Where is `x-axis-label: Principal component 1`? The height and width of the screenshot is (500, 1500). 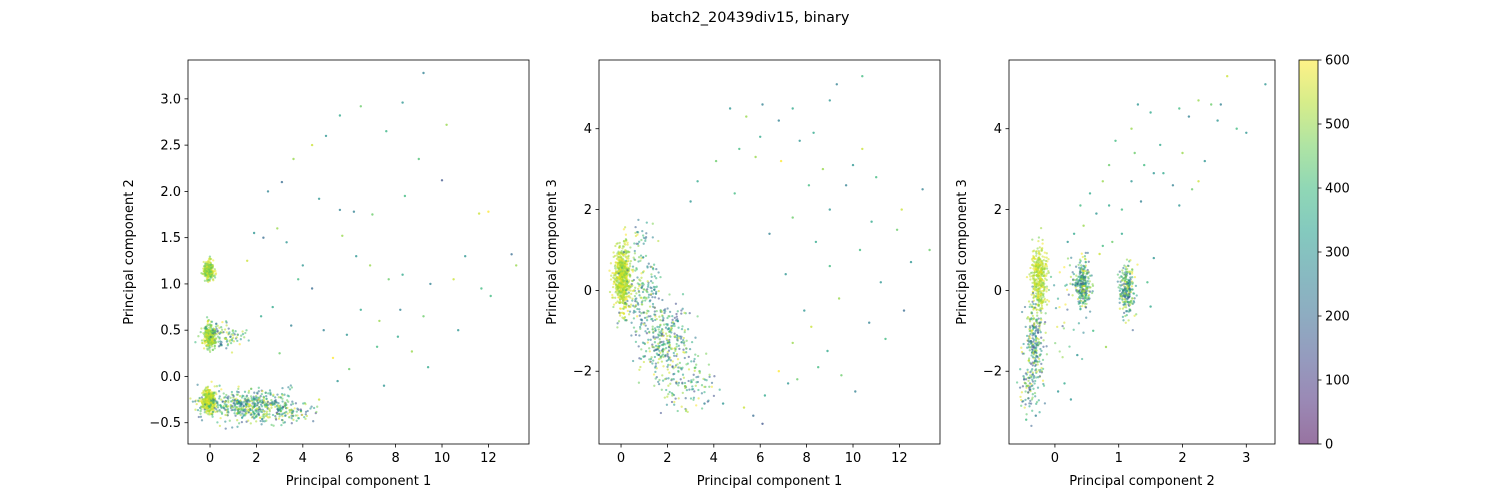 x-axis-label: Principal component 1 is located at coordinates (358, 481).